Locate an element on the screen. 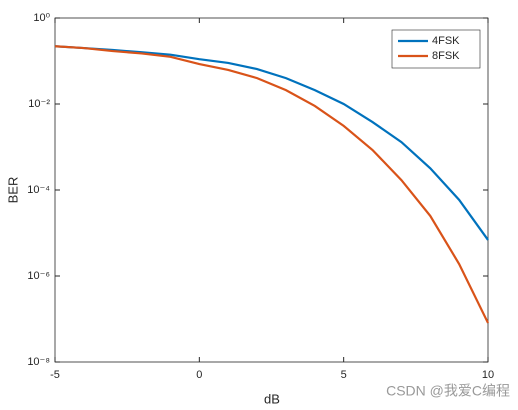  y-tick-label: 10⁻⁸ is located at coordinates (38, 362).